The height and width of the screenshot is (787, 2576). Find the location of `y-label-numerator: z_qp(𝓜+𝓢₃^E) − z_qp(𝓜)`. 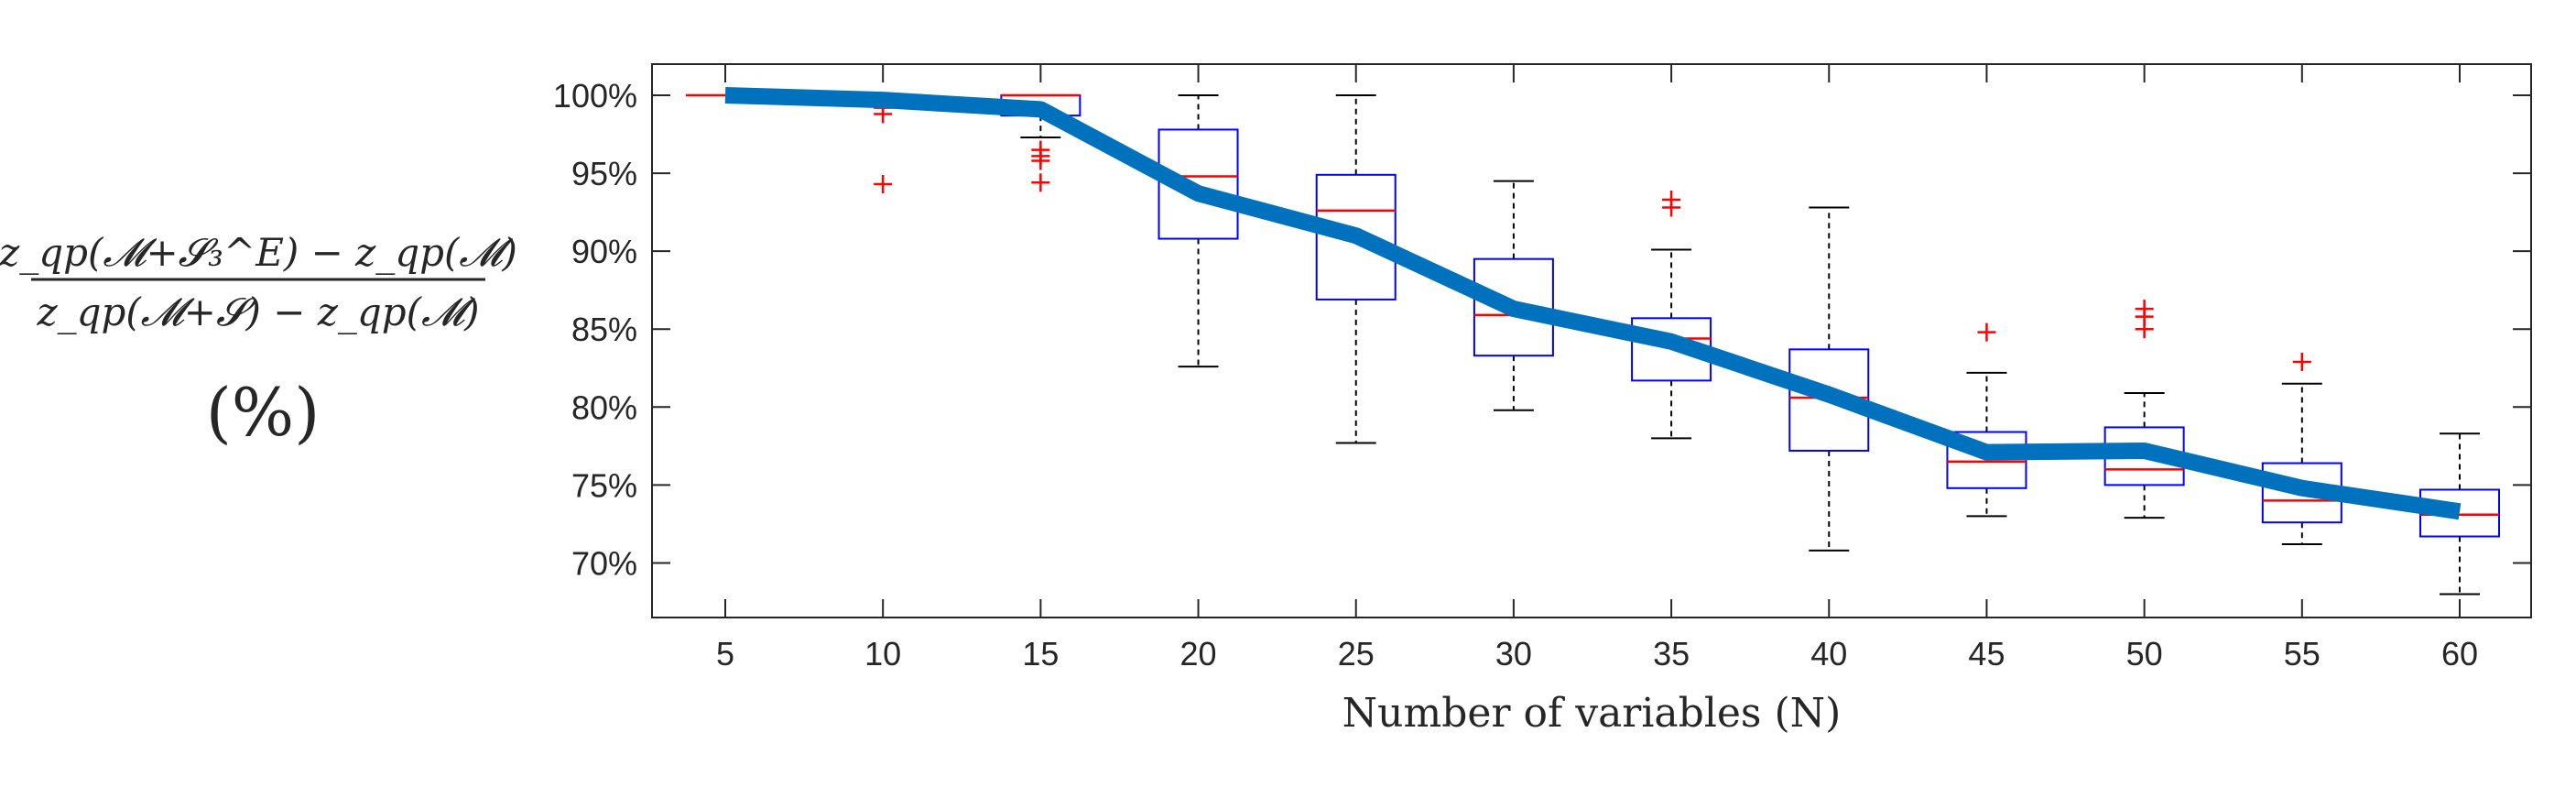

y-label-numerator: z_qp(𝓜+𝓢₃^E) − z_qp(𝓜) is located at coordinates (258, 252).